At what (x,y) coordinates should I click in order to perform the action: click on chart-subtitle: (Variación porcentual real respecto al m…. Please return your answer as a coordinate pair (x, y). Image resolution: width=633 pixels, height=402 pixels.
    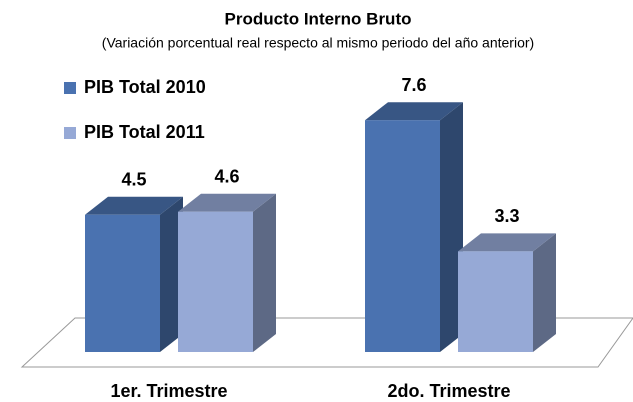
    Looking at the image, I should click on (318, 43).